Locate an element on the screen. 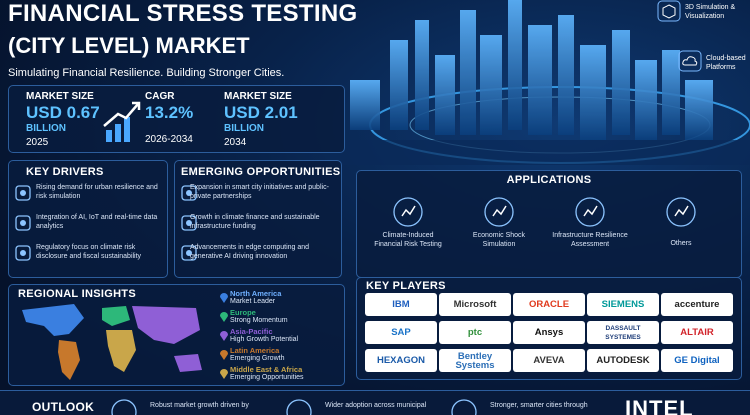 This screenshot has width=750, height=415. panel-title: REGIONAL INSIGHTS is located at coordinates (77, 294).